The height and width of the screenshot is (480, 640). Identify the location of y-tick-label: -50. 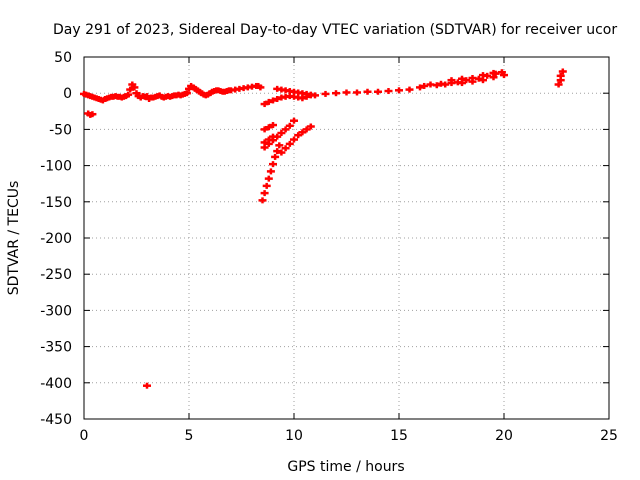
(60, 130).